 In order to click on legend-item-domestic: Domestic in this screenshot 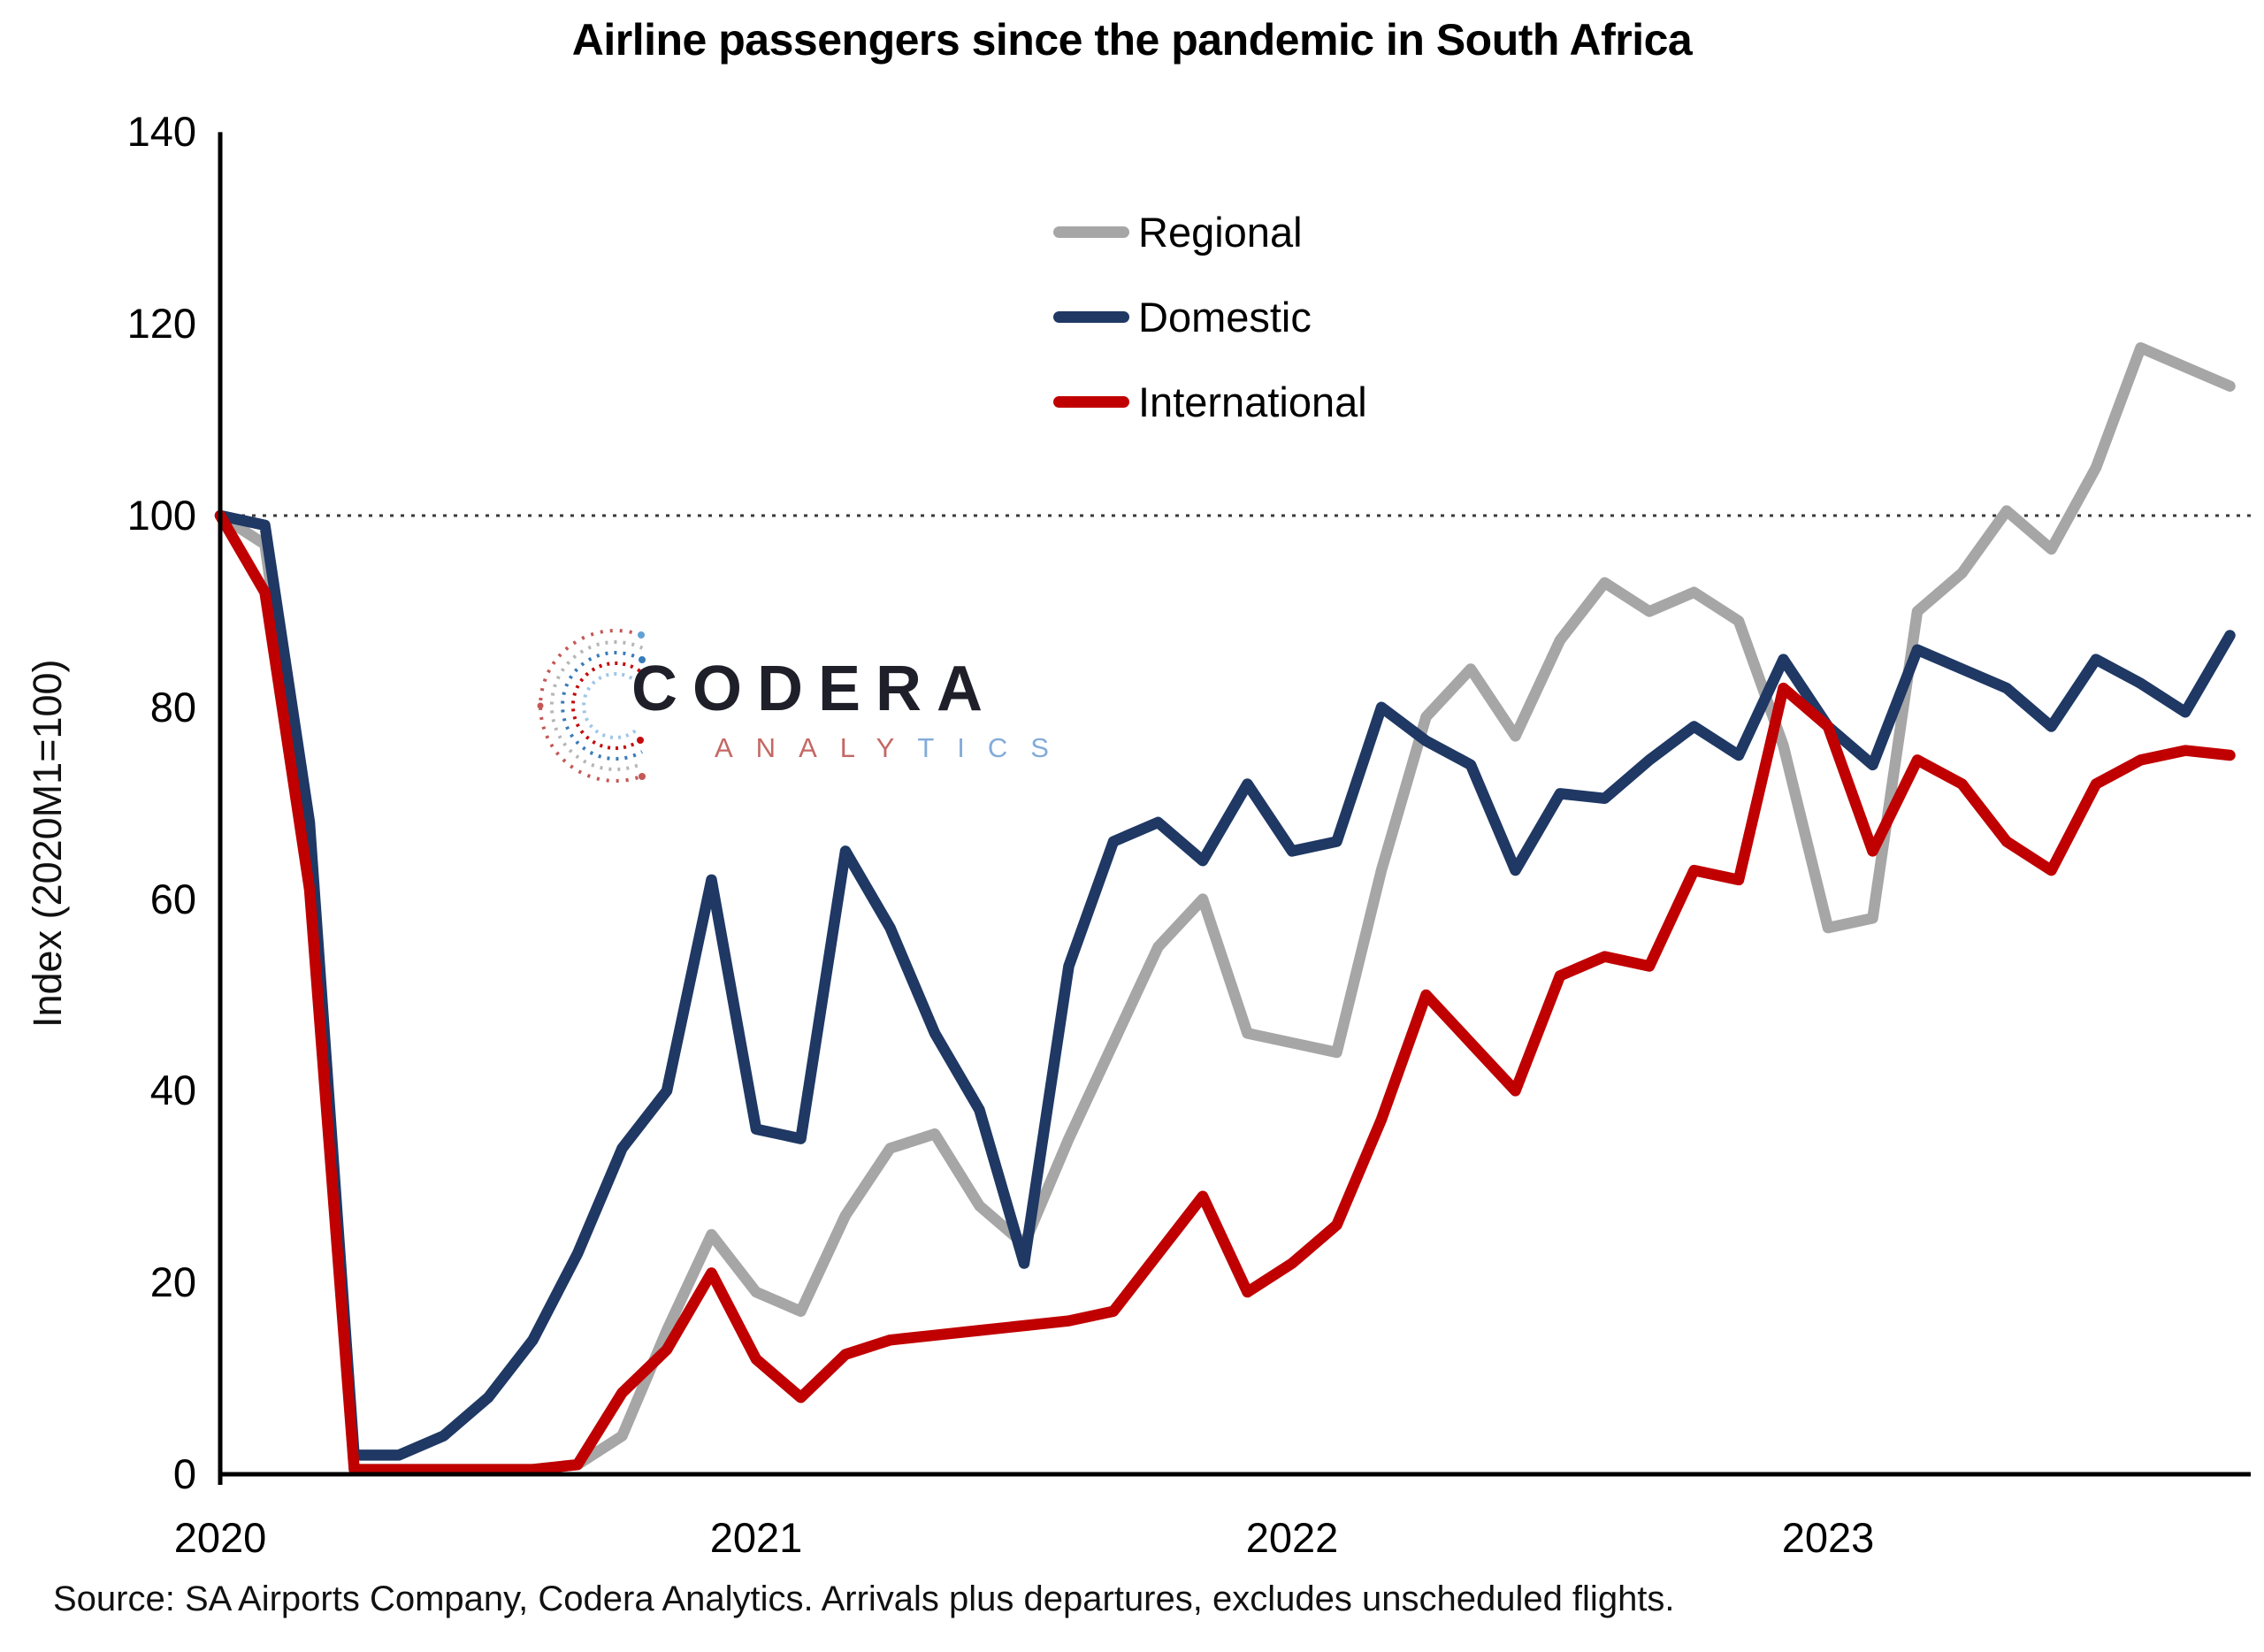, I will do `click(1182, 317)`.